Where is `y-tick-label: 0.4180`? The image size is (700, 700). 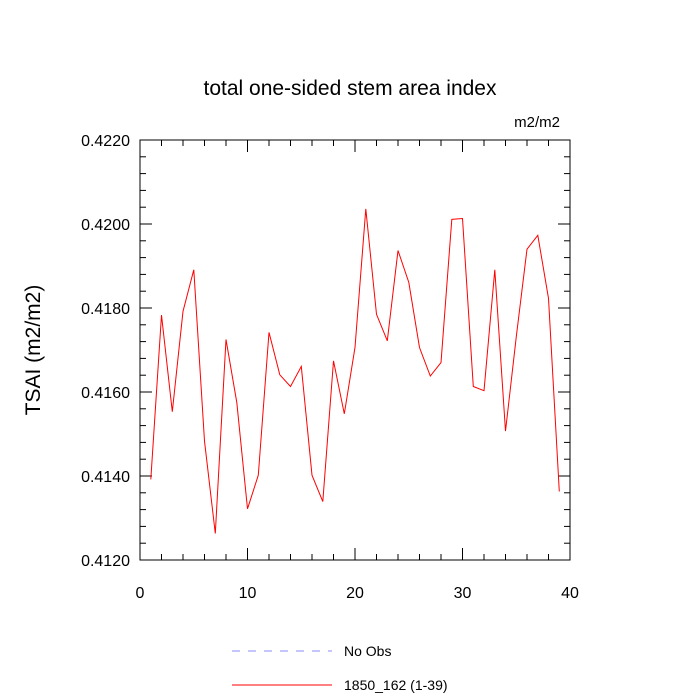 y-tick-label: 0.4180 is located at coordinates (105, 309).